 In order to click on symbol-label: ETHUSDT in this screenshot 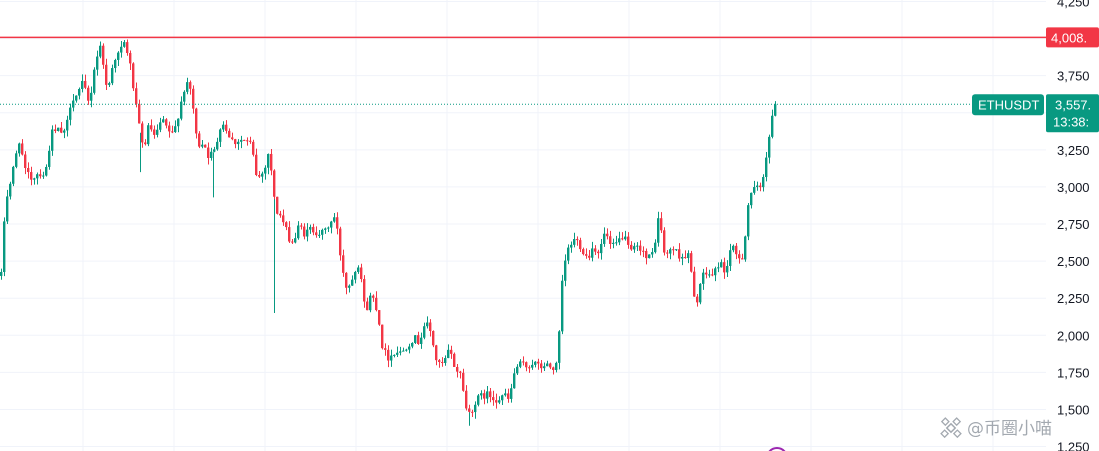, I will do `click(1008, 104)`.